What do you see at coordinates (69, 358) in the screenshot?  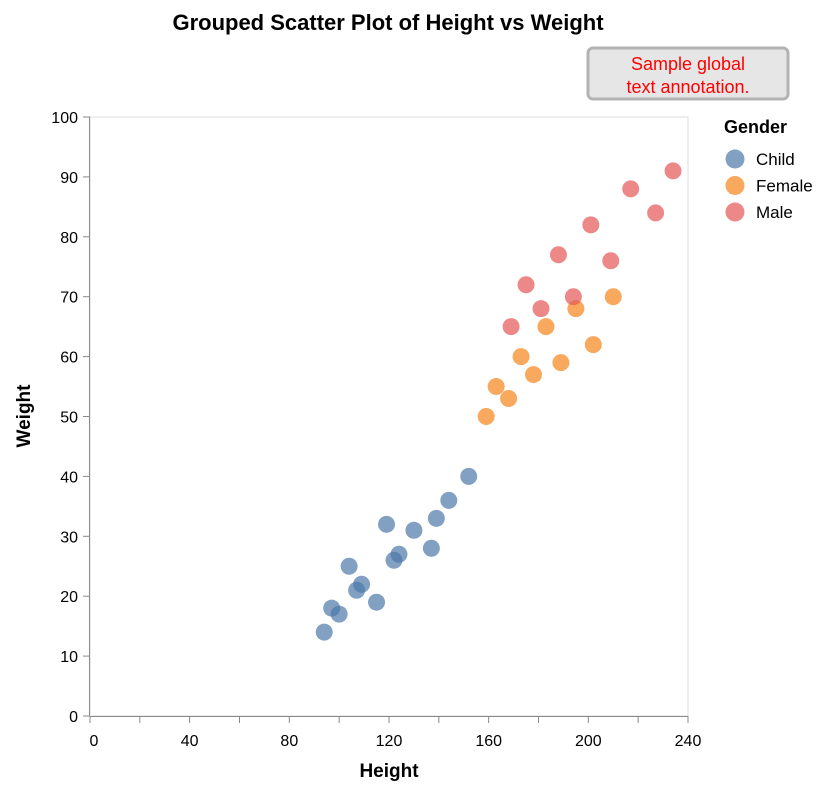 I see `y-tick-label: 60` at bounding box center [69, 358].